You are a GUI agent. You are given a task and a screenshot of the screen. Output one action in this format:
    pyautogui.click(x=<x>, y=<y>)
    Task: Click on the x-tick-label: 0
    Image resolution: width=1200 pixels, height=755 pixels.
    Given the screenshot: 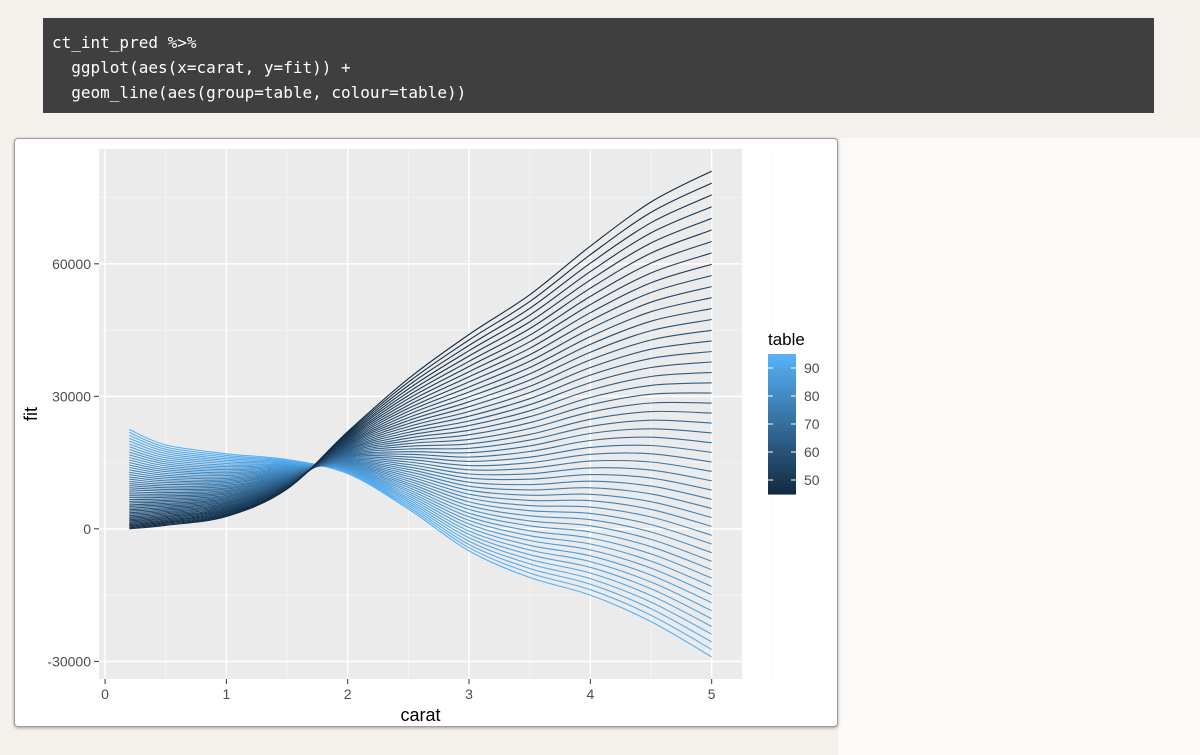 What is the action you would take?
    pyautogui.click(x=105, y=694)
    